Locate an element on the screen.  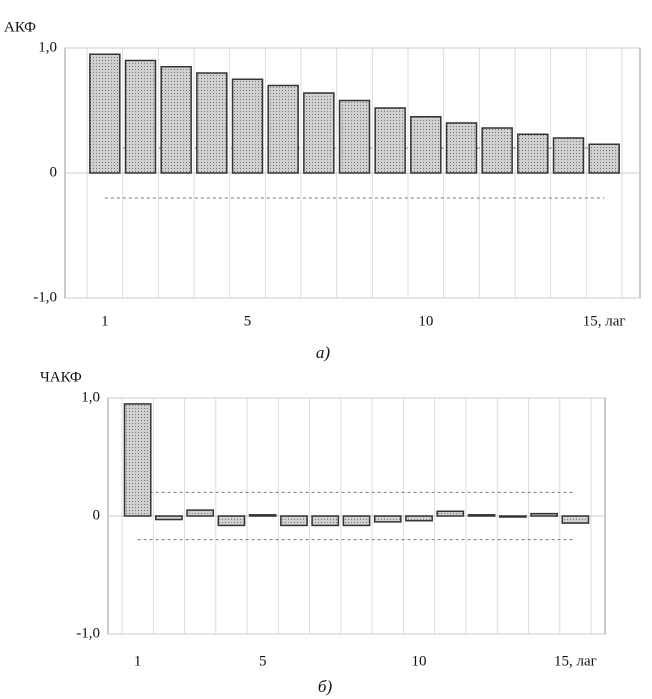
caption: а) is located at coordinates (323, 352).